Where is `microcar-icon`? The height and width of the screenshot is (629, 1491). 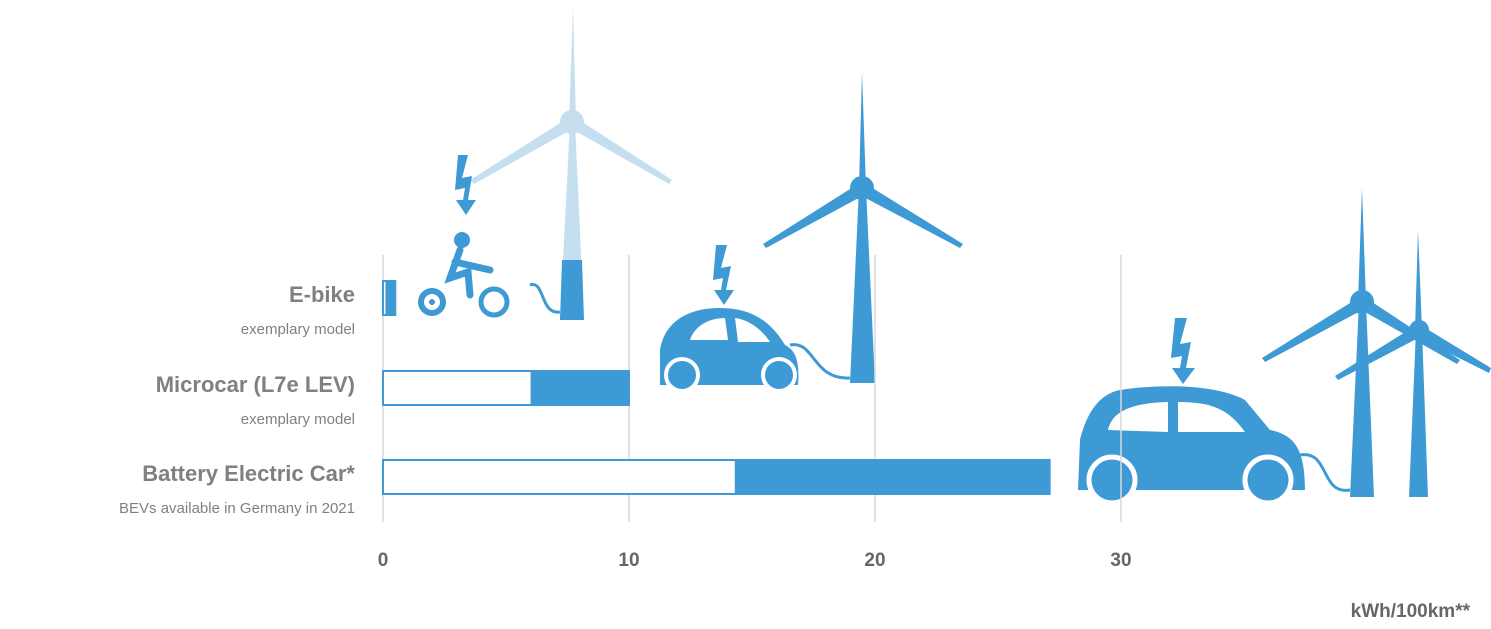
microcar-icon is located at coordinates (729, 319).